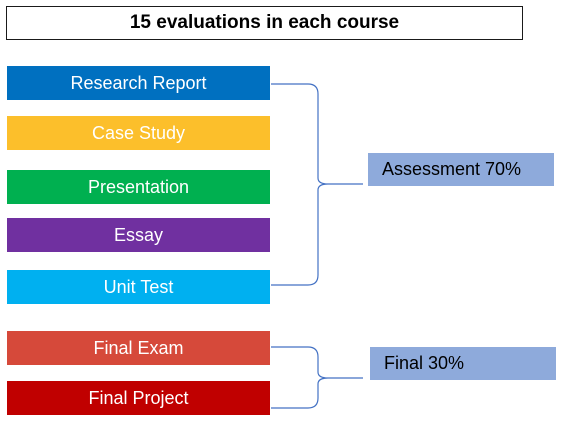  I want to click on final-group-label: Final 30%, so click(463, 363).